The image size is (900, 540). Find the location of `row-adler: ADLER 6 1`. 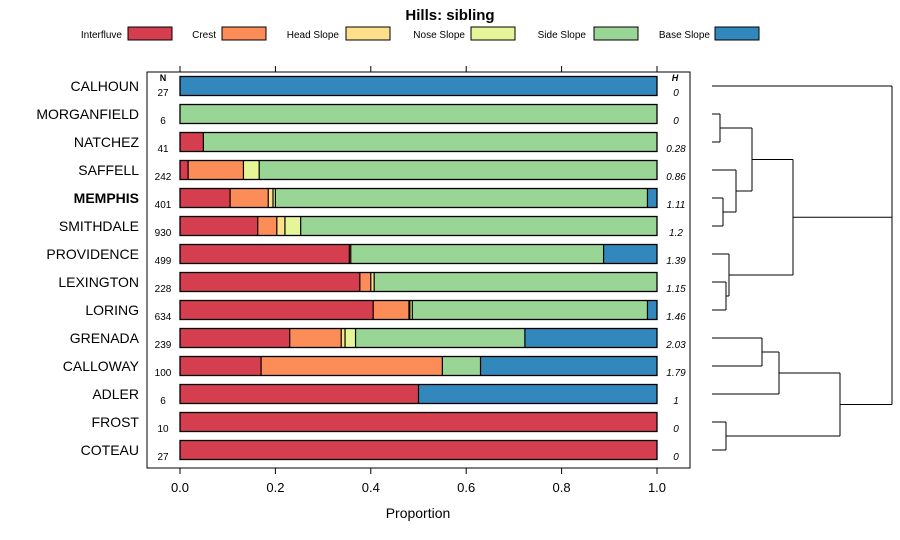

row-adler: ADLER 6 1 is located at coordinates (385, 395).